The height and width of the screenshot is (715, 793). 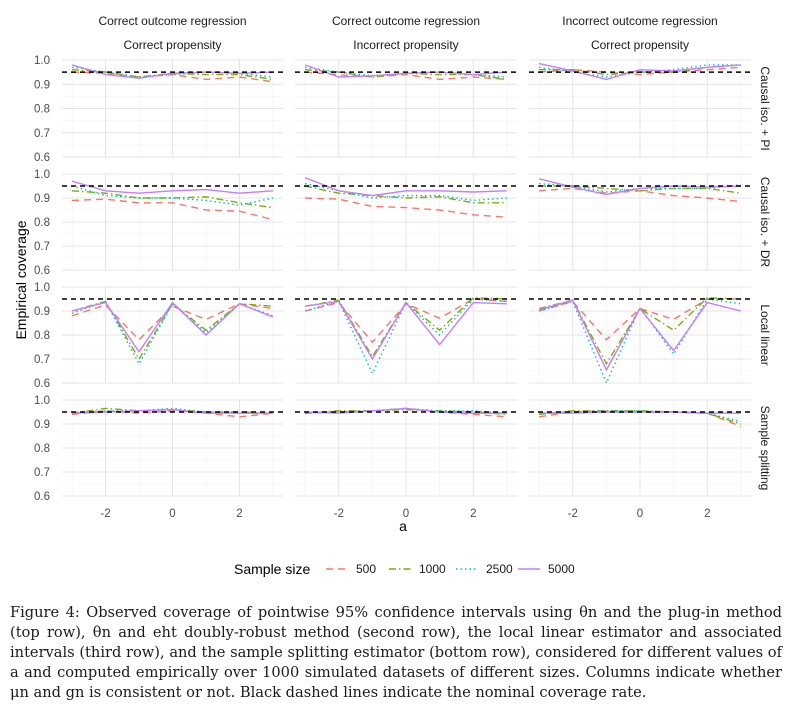 I want to click on facet-column-title-top-2: Incorrect outcome regression, so click(x=639, y=21).